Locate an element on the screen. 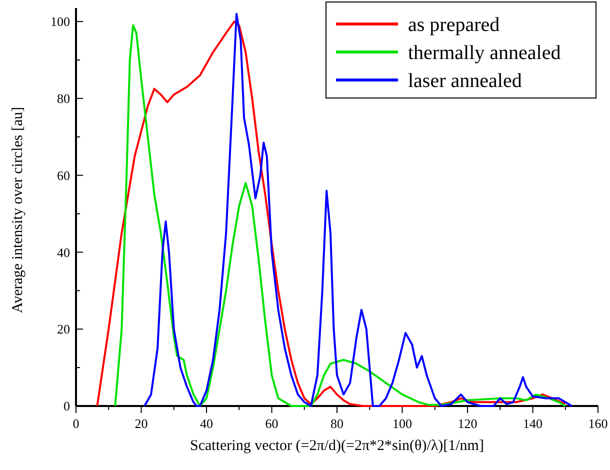  x-tick-label: 100 is located at coordinates (402, 423).